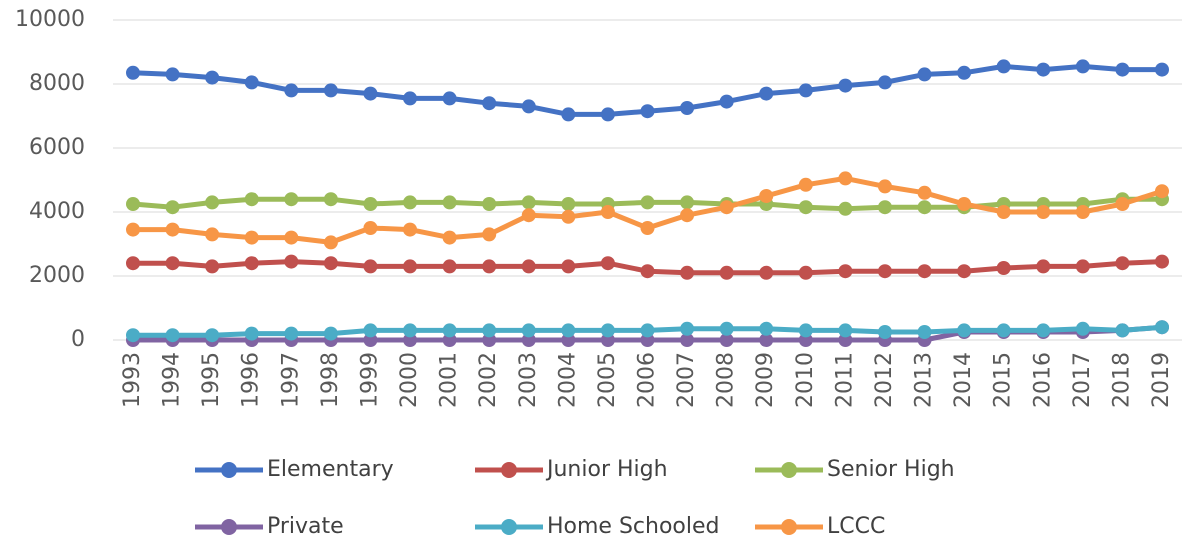 The image size is (1185, 546). What do you see at coordinates (765, 380) in the screenshot?
I see `x-tick-label: 2009` at bounding box center [765, 380].